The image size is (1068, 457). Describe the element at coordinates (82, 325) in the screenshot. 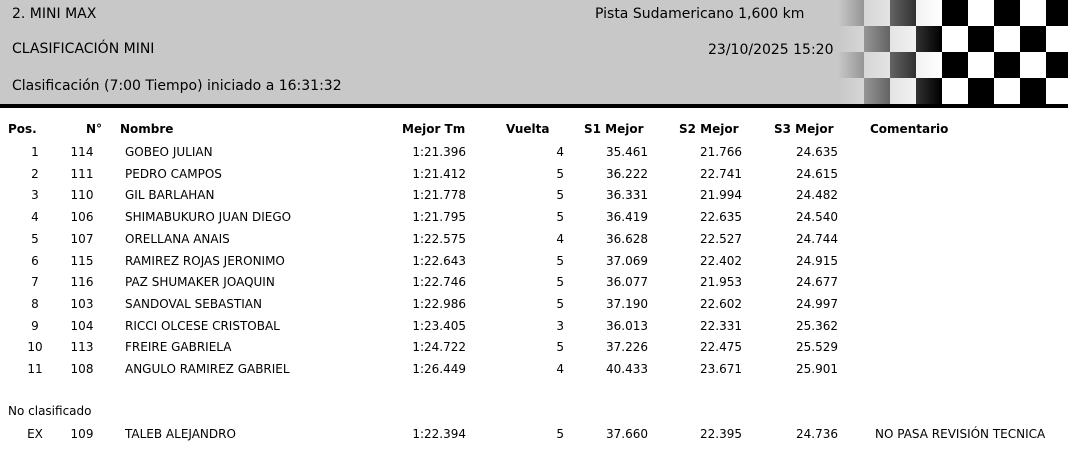

I see `cell-num: 104` at that location.